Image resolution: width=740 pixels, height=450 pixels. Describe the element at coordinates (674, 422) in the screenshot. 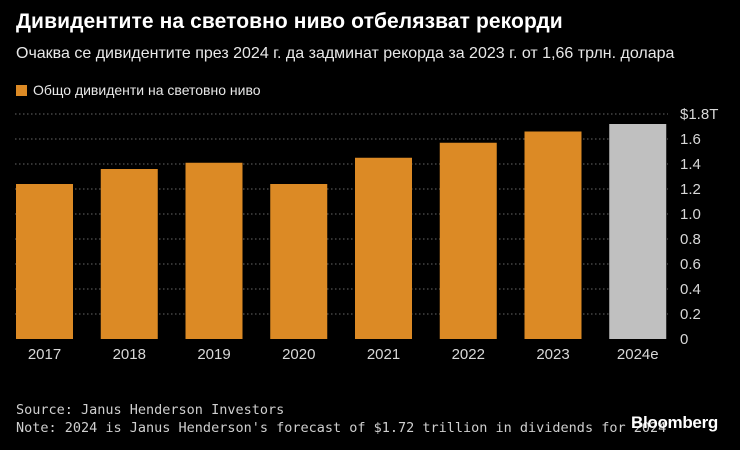

I see `bloomberg-logo: Bloomberg` at that location.